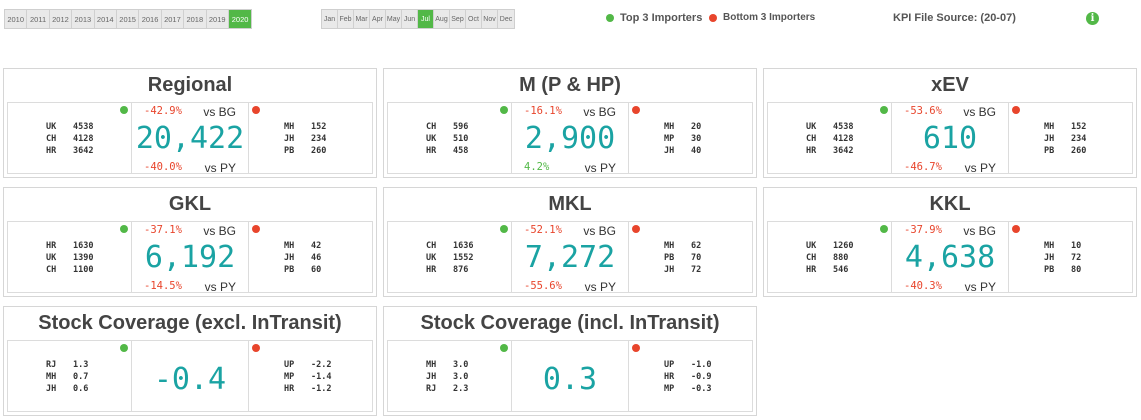  I want to click on kpi-value: 0.3, so click(570, 379).